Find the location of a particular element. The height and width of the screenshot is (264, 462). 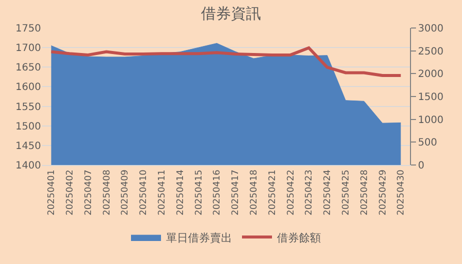

y-tick-label: 1600 is located at coordinates (28, 88).